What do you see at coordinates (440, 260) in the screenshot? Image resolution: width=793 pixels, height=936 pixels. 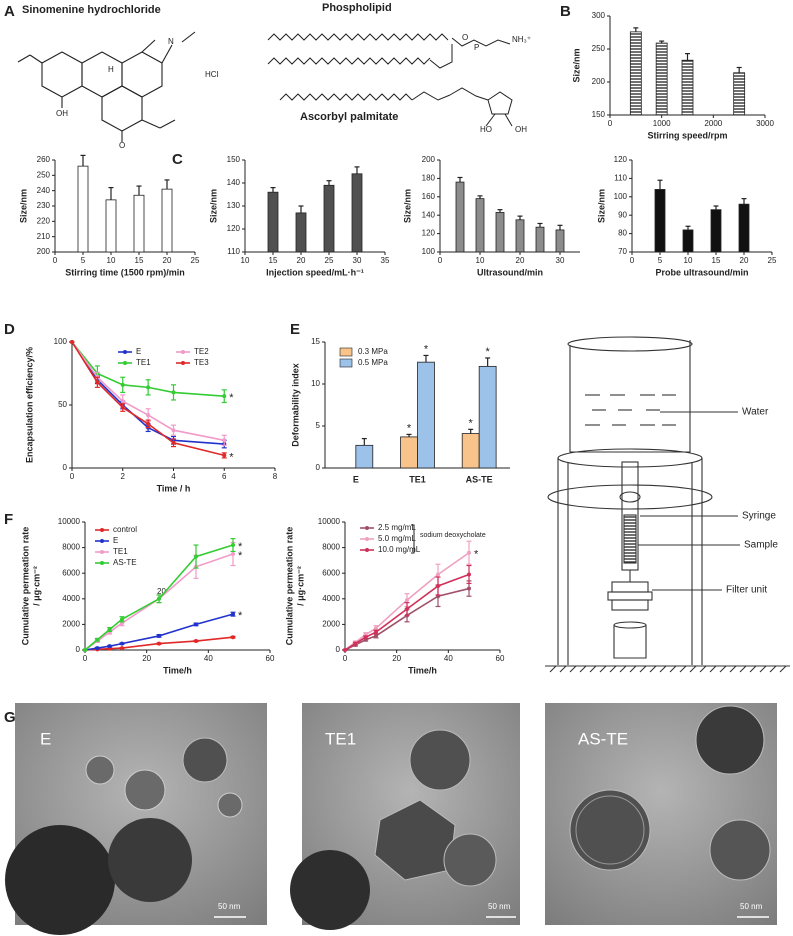 I see `x-tick-label: 0` at bounding box center [440, 260].